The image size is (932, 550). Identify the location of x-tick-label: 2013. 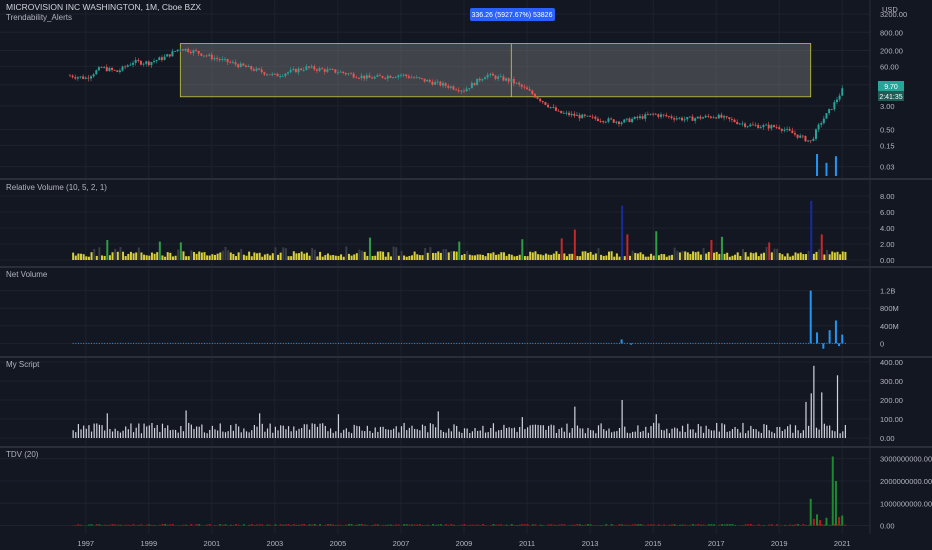
(590, 543).